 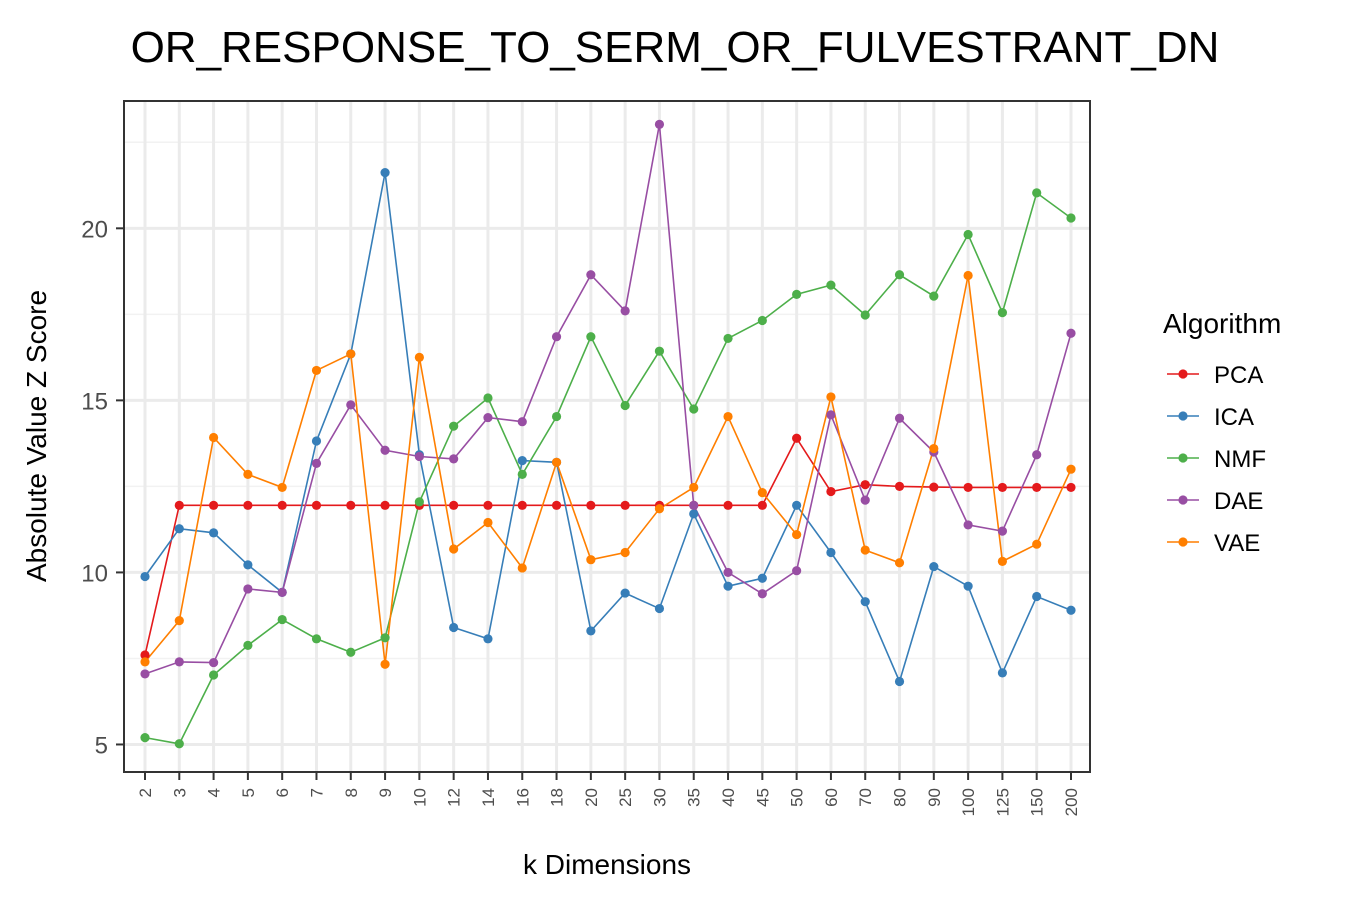 What do you see at coordinates (316, 792) in the screenshot?
I see `x-tick-label: 7` at bounding box center [316, 792].